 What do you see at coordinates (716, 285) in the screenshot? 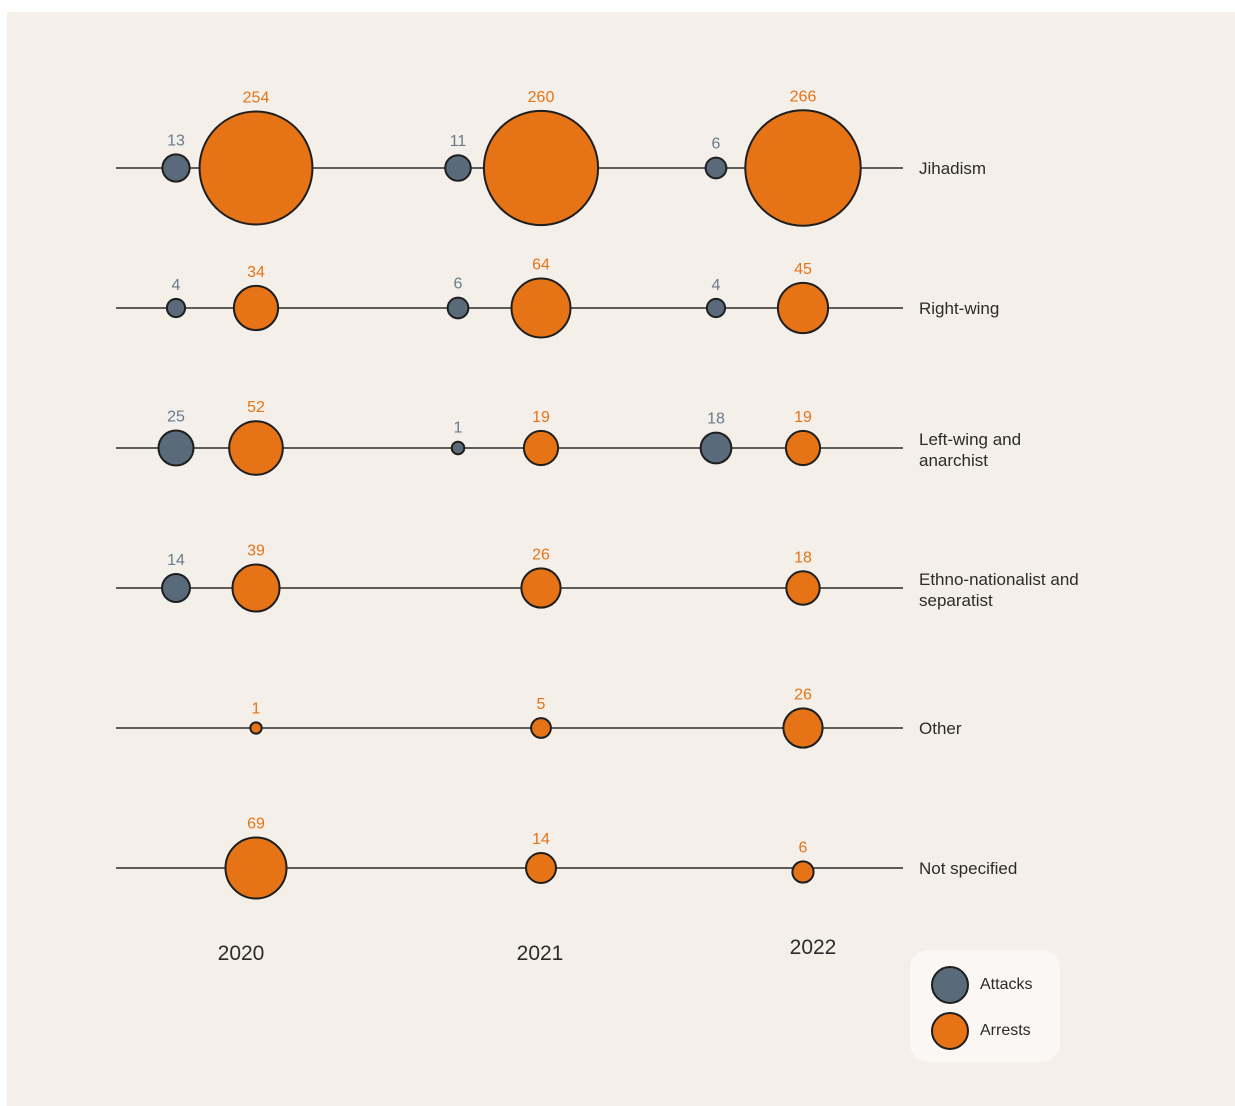
I see `attacks-value-2022: 4` at bounding box center [716, 285].